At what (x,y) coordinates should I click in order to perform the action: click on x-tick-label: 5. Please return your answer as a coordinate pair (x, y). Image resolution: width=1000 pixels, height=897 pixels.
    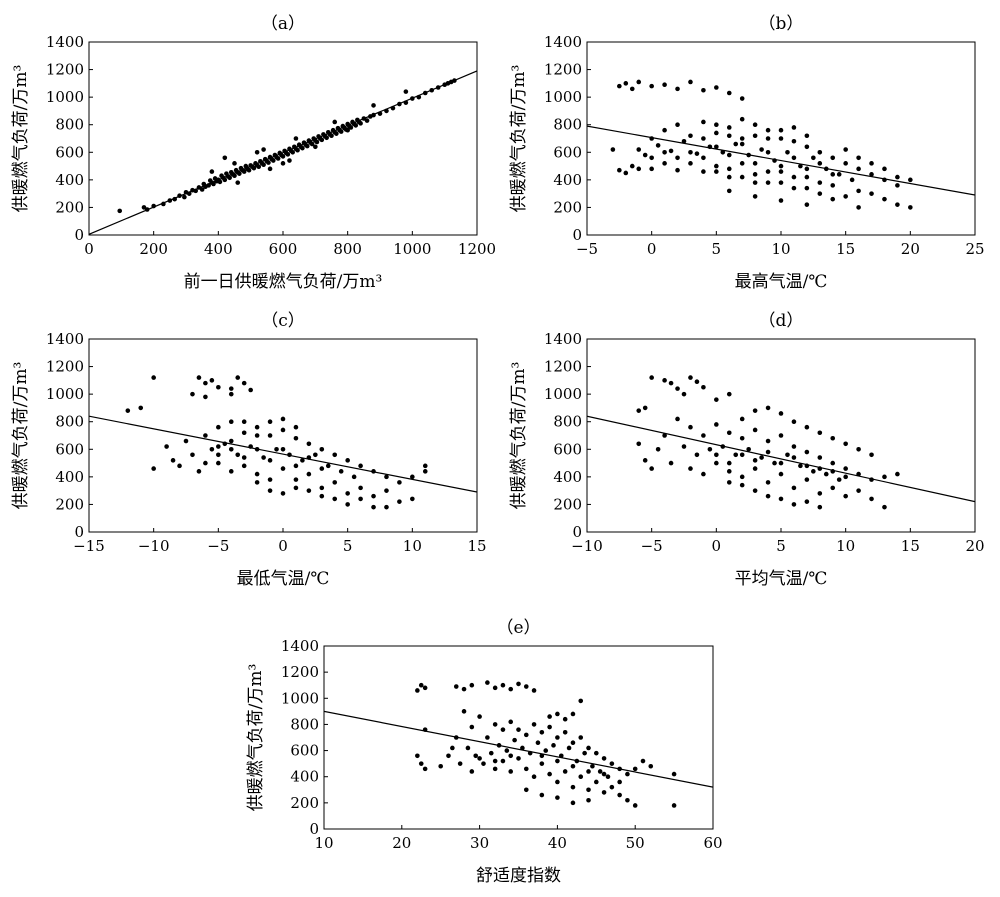
    Looking at the image, I should click on (717, 249).